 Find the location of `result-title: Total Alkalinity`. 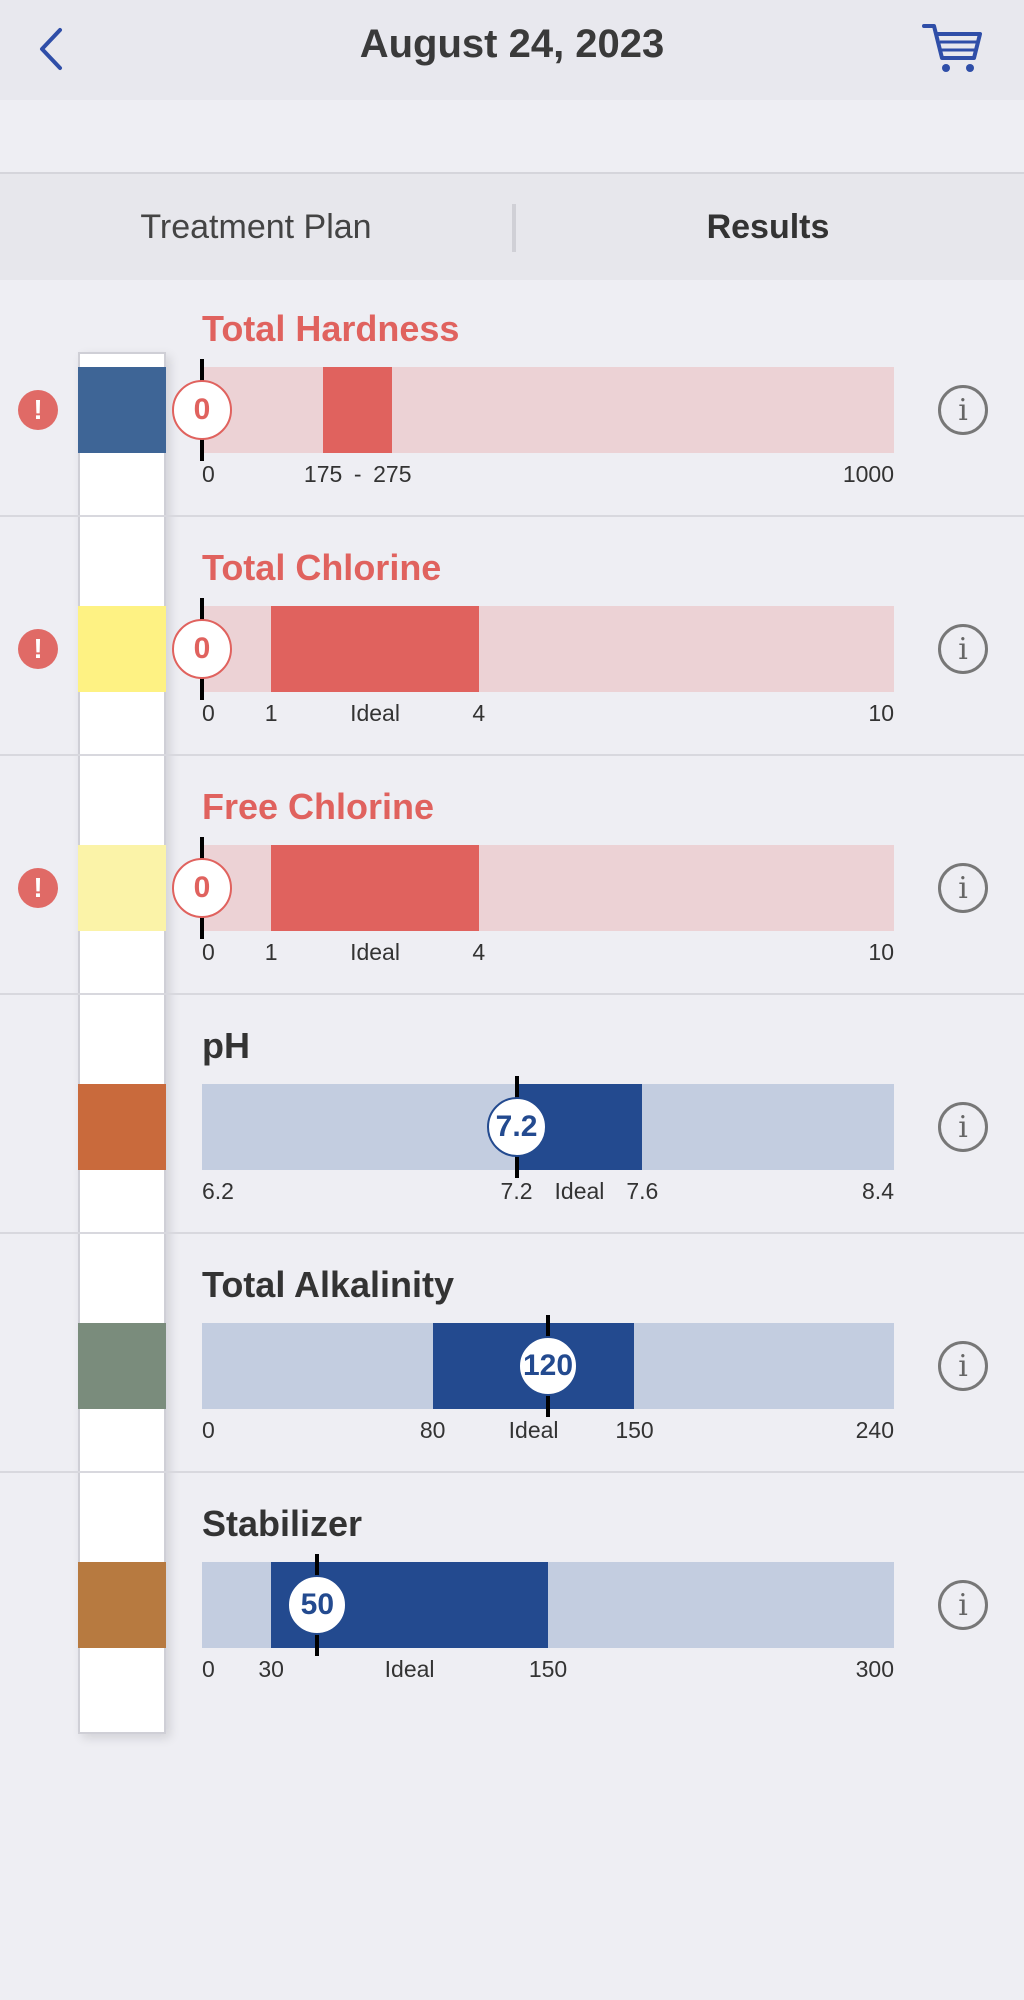

result-title: Total Alkalinity is located at coordinates (328, 1284).